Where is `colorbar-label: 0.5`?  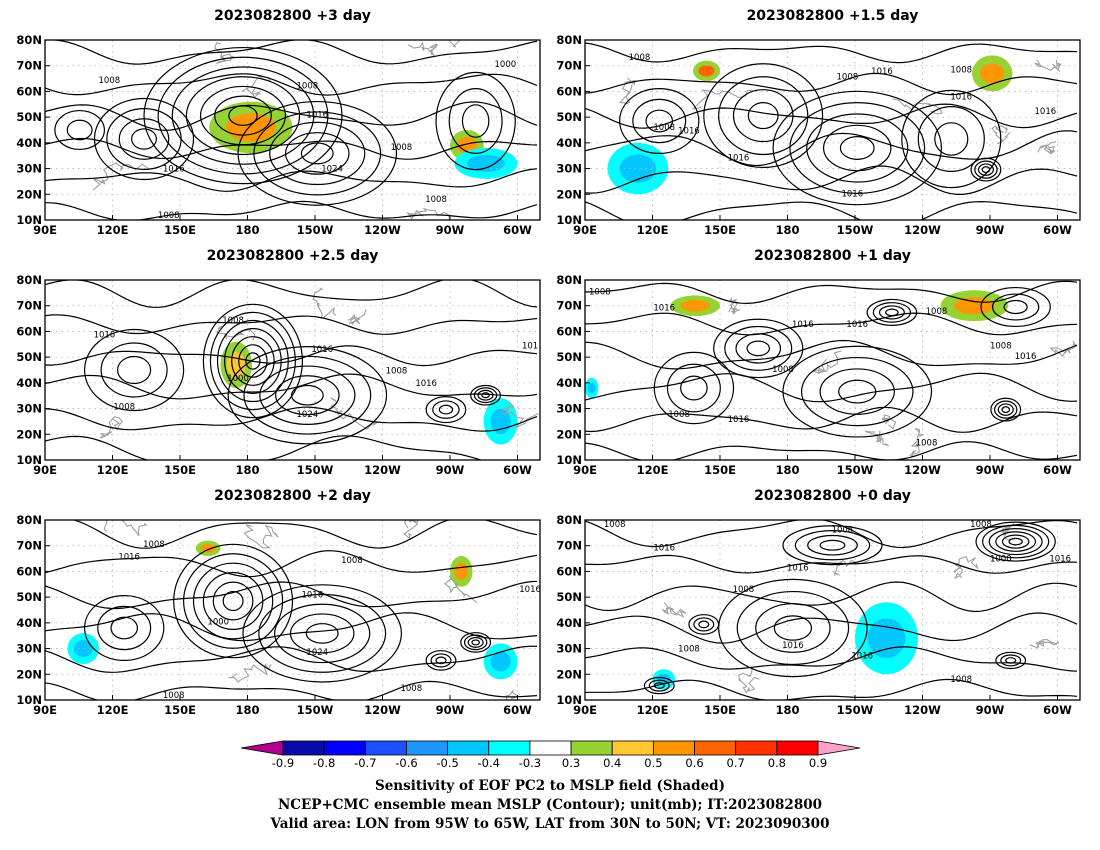 colorbar-label: 0.5 is located at coordinates (653, 763).